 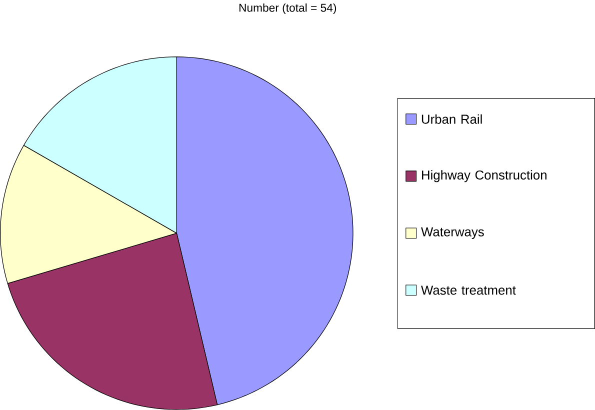 What do you see at coordinates (287, 9) in the screenshot?
I see `chart-title: Number (total = 54)` at bounding box center [287, 9].